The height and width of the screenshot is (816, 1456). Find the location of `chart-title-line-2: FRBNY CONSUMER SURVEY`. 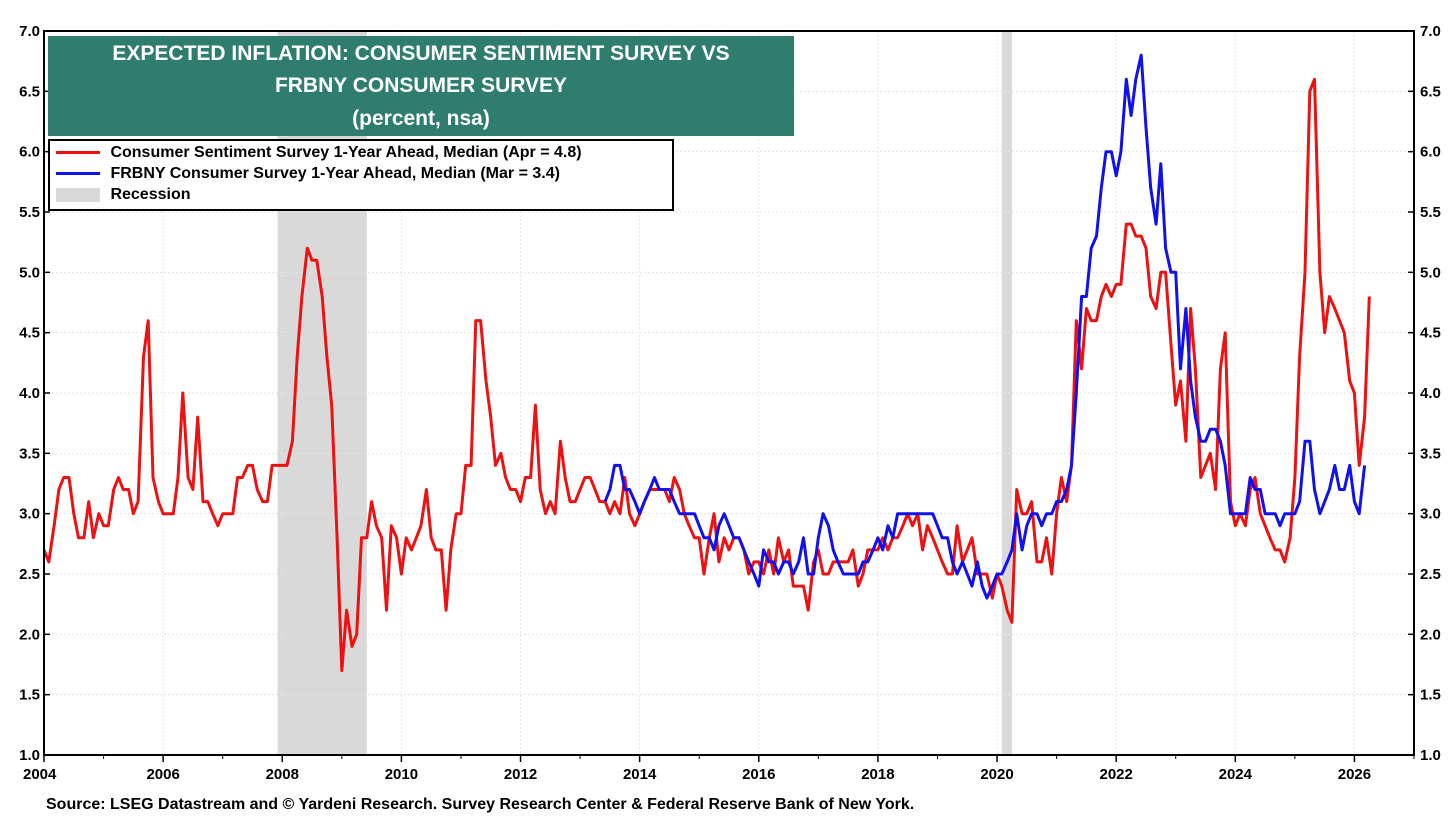

chart-title-line-2: FRBNY CONSUMER SURVEY is located at coordinates (421, 85).